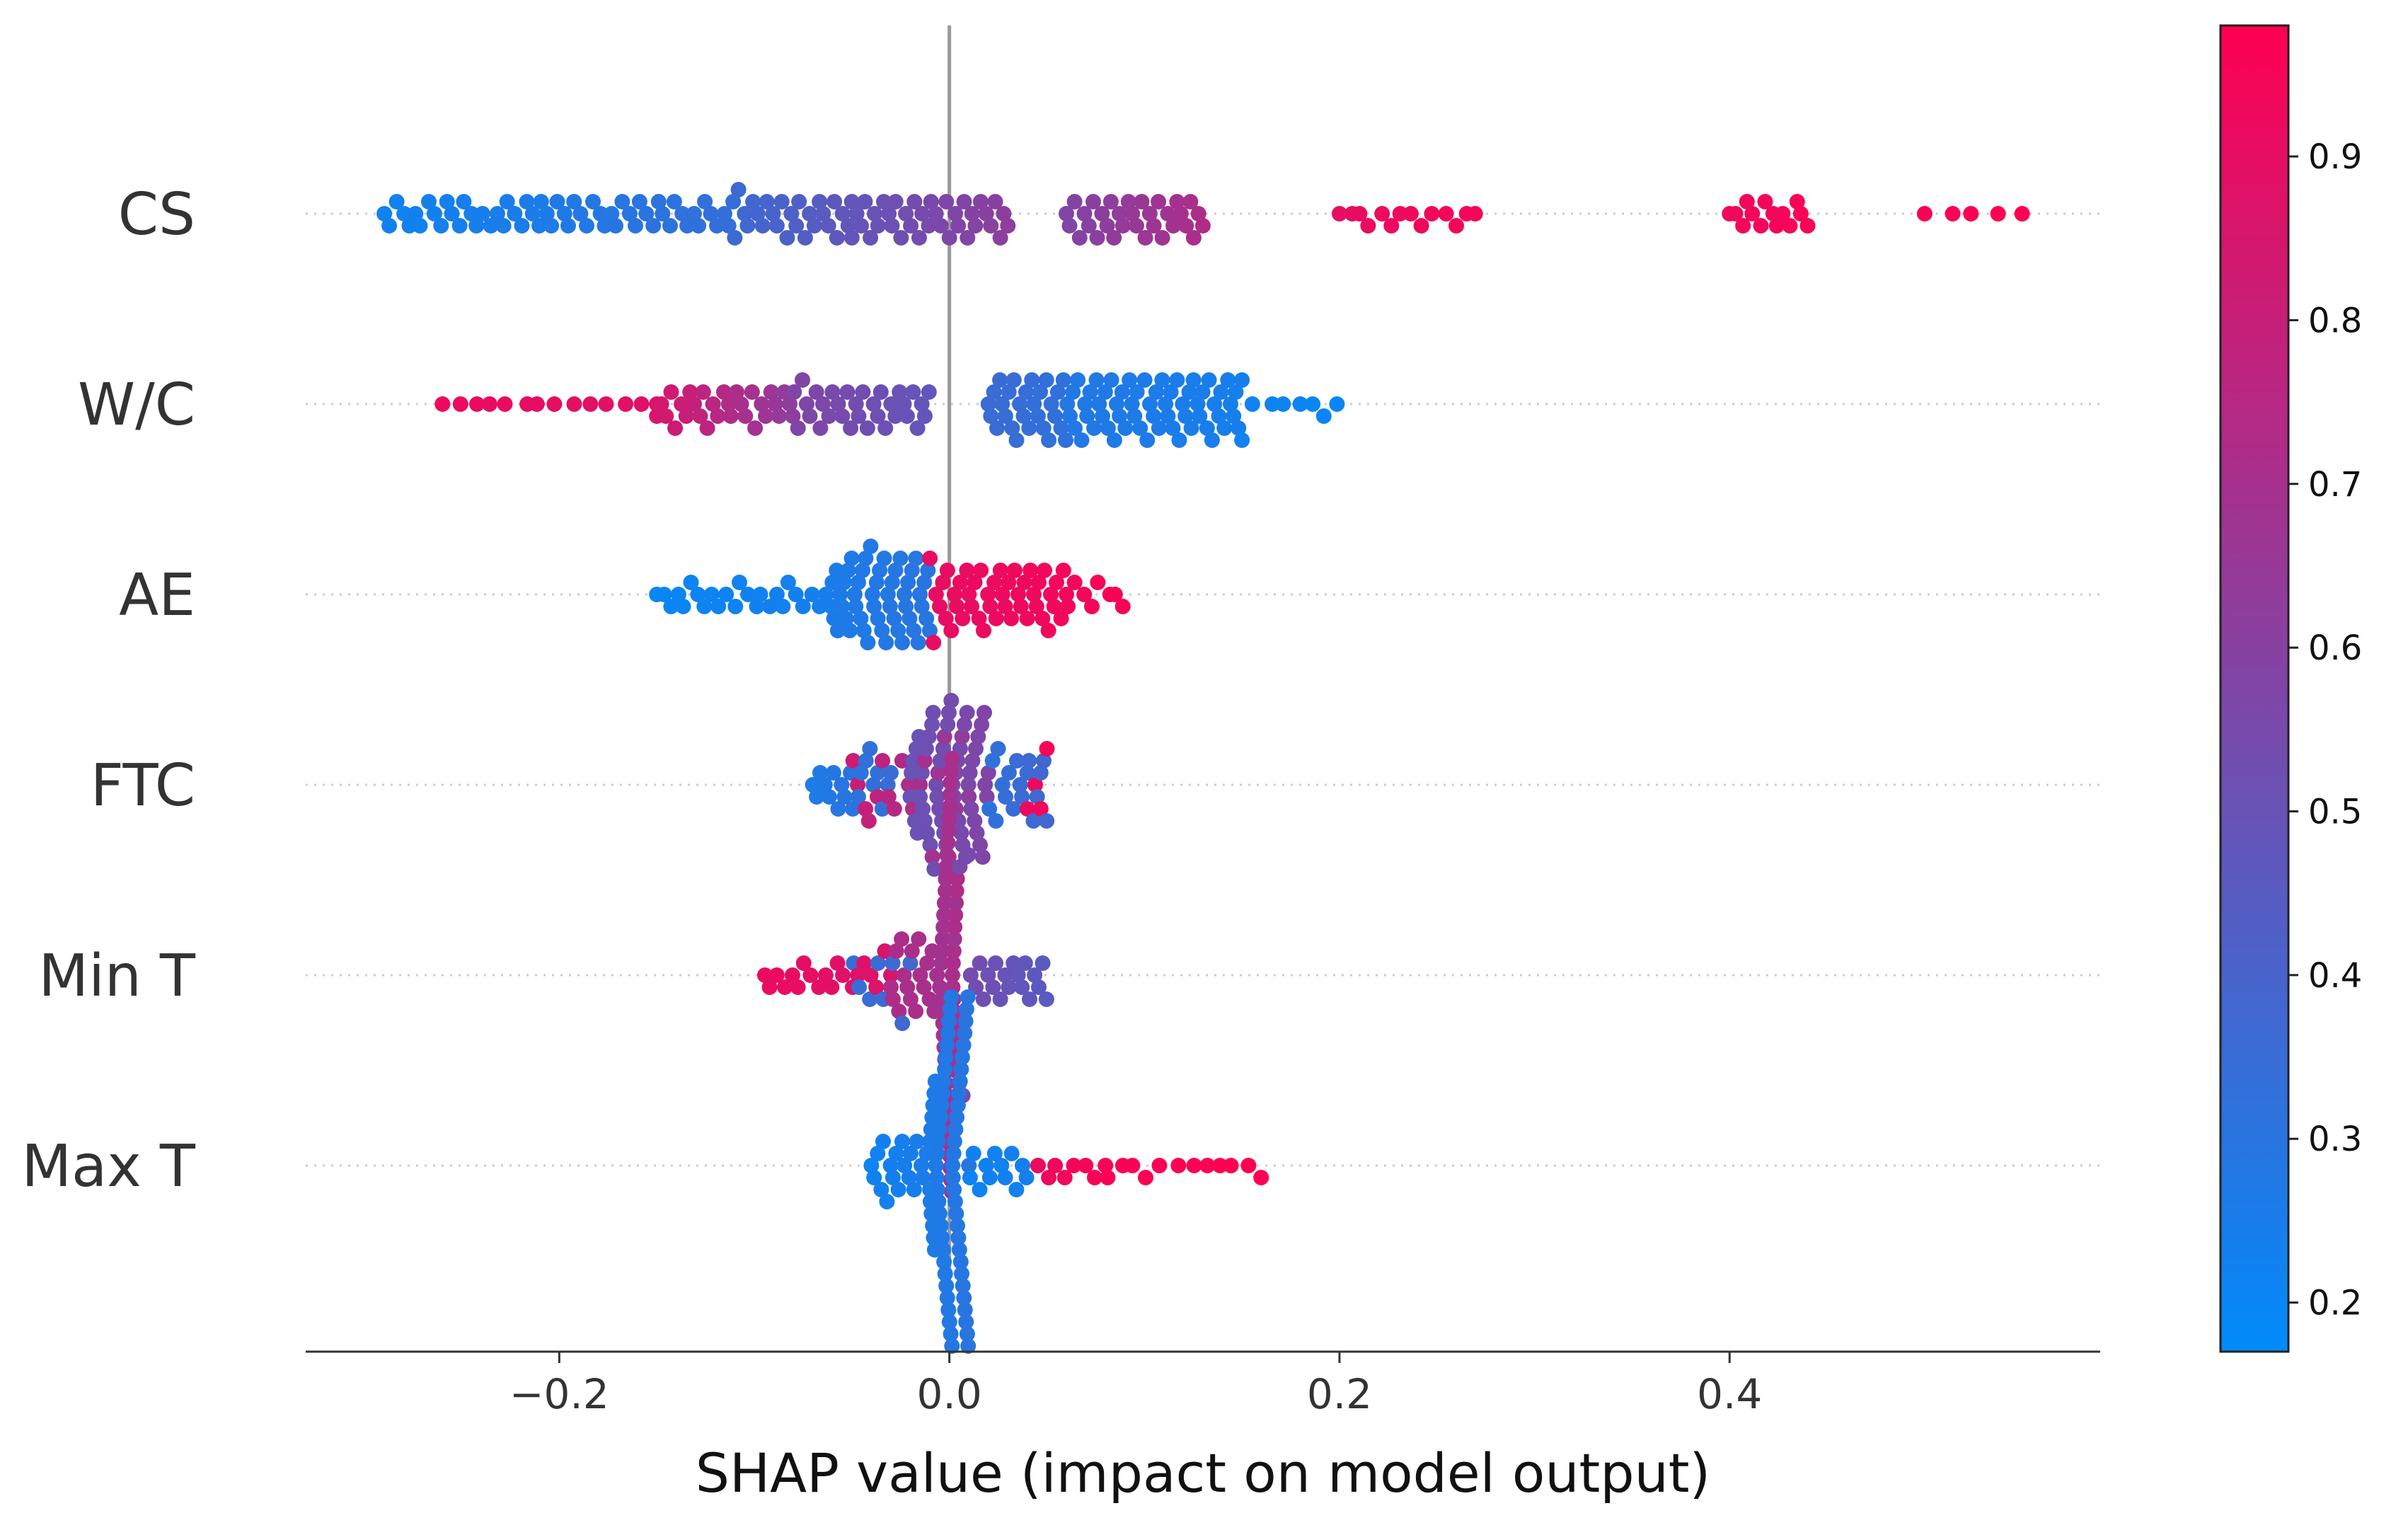  Describe the element at coordinates (2335, 812) in the screenshot. I see `colorbar-tick-label: 0.5` at that location.